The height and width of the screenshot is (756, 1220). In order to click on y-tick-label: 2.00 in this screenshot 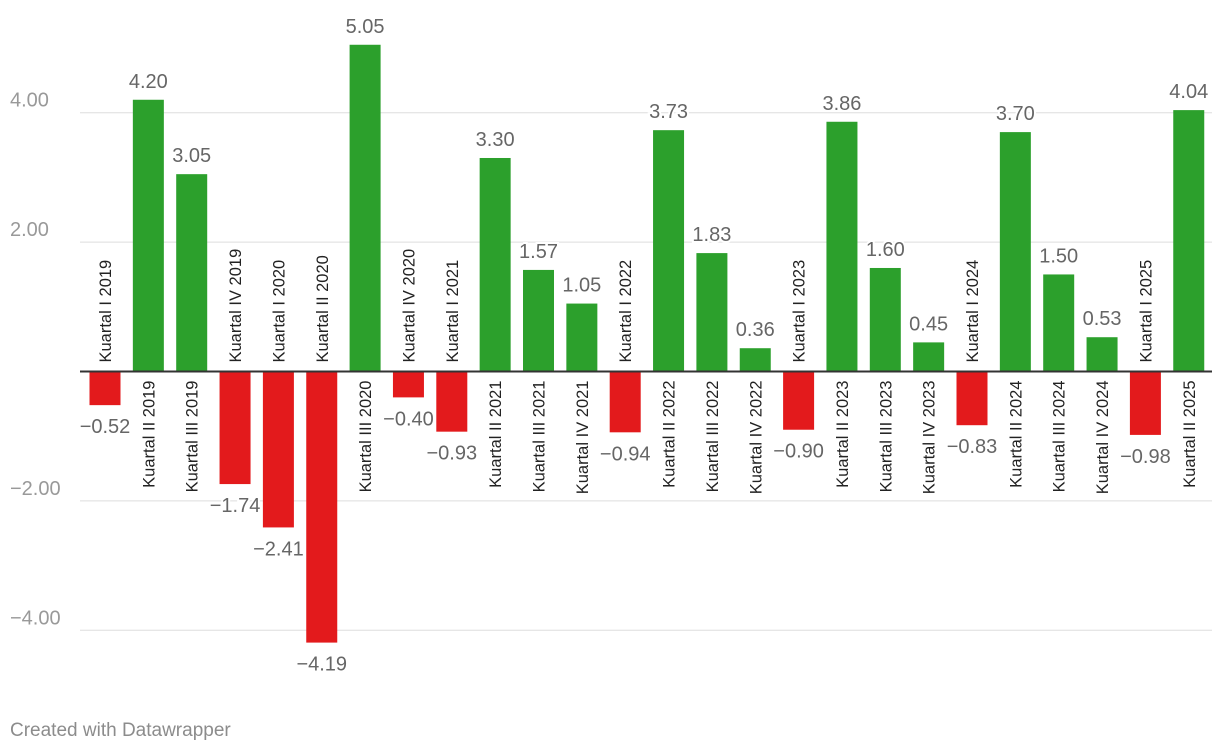, I will do `click(29, 230)`.